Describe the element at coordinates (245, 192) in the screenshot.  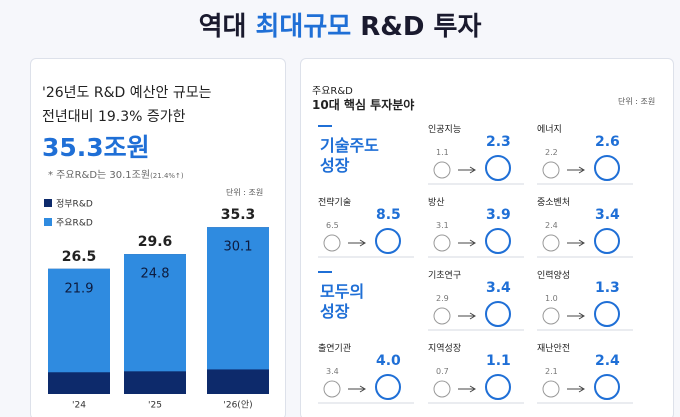
I see `unit: 단위 : 조원` at that location.